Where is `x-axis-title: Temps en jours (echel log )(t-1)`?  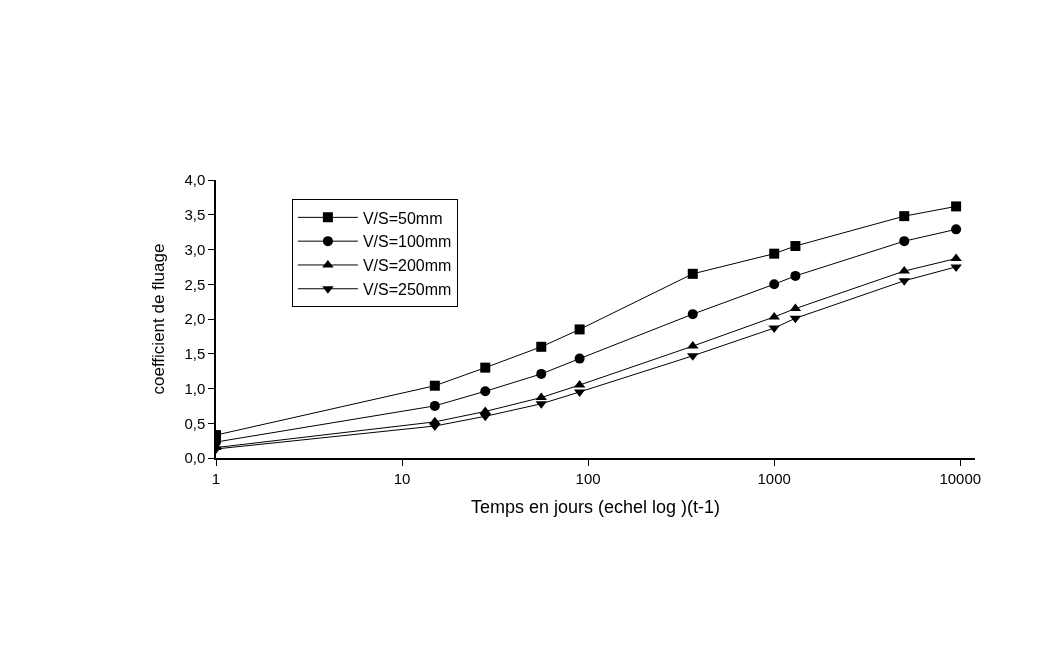
x-axis-title: Temps en jours (echel log )(t-1) is located at coordinates (595, 507).